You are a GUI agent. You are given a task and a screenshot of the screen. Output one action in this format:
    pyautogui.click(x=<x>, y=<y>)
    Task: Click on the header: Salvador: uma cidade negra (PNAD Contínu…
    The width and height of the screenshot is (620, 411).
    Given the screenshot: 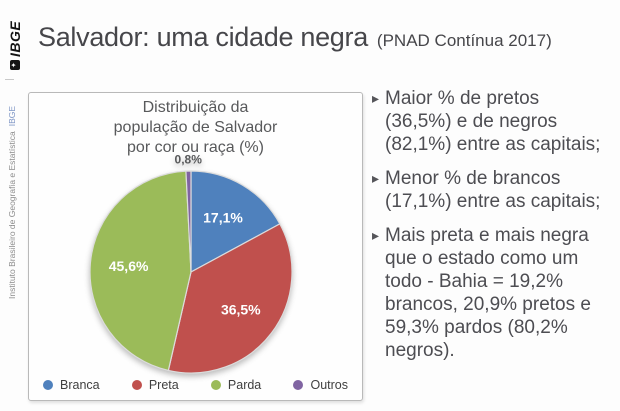 What is the action you would take?
    pyautogui.click(x=295, y=37)
    